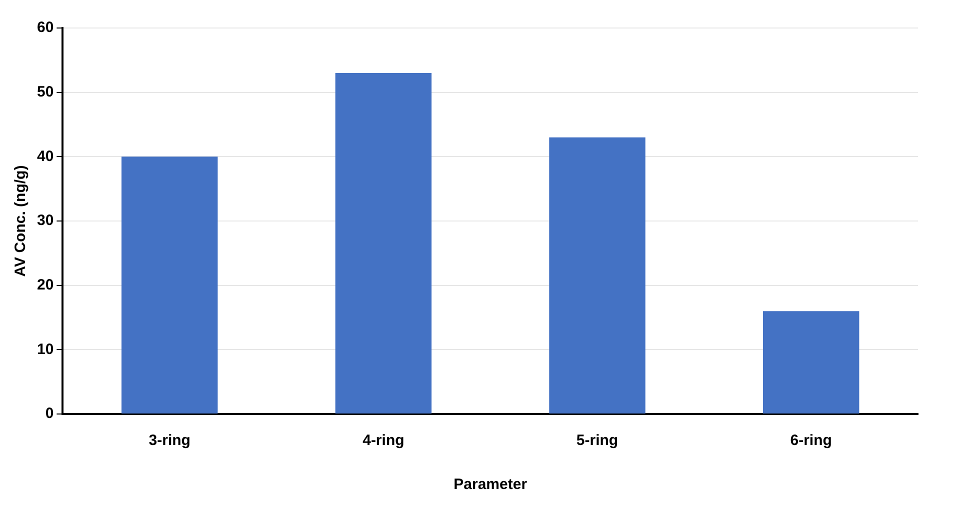  I want to click on x-axis-title: Parameter, so click(491, 485).